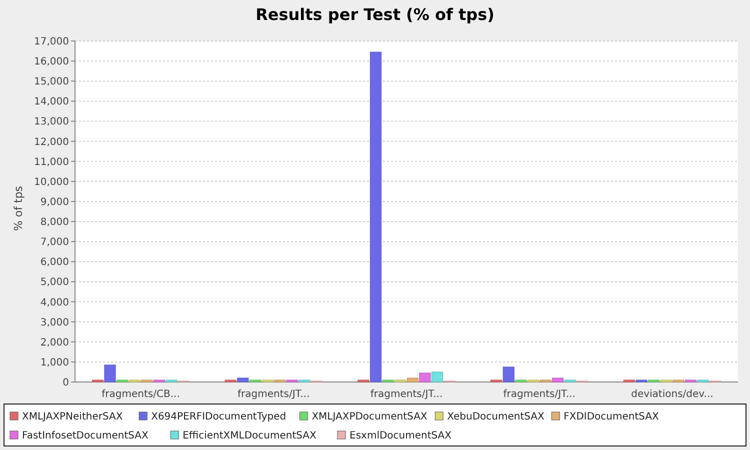 Image resolution: width=750 pixels, height=450 pixels. I want to click on legend-label: X694PERFIDocumentTyped, so click(218, 417).